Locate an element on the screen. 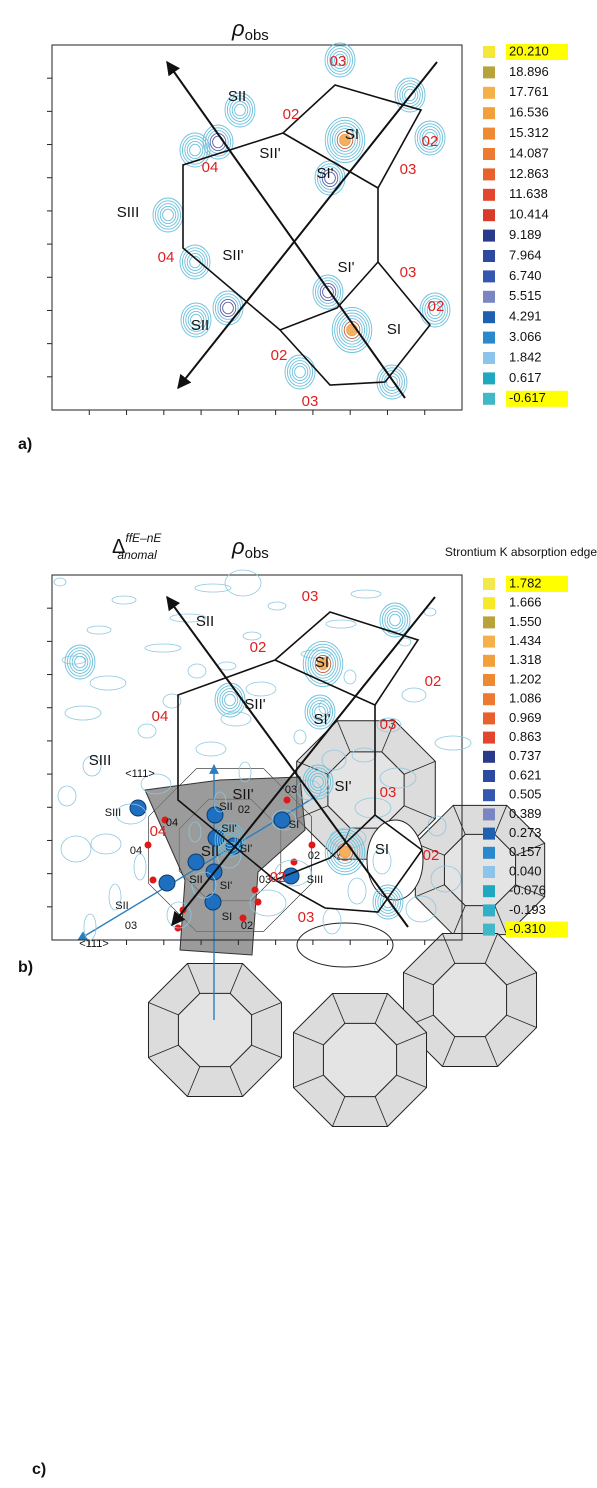 The height and width of the screenshot is (1488, 597). site-label: SII is located at coordinates (210, 851).